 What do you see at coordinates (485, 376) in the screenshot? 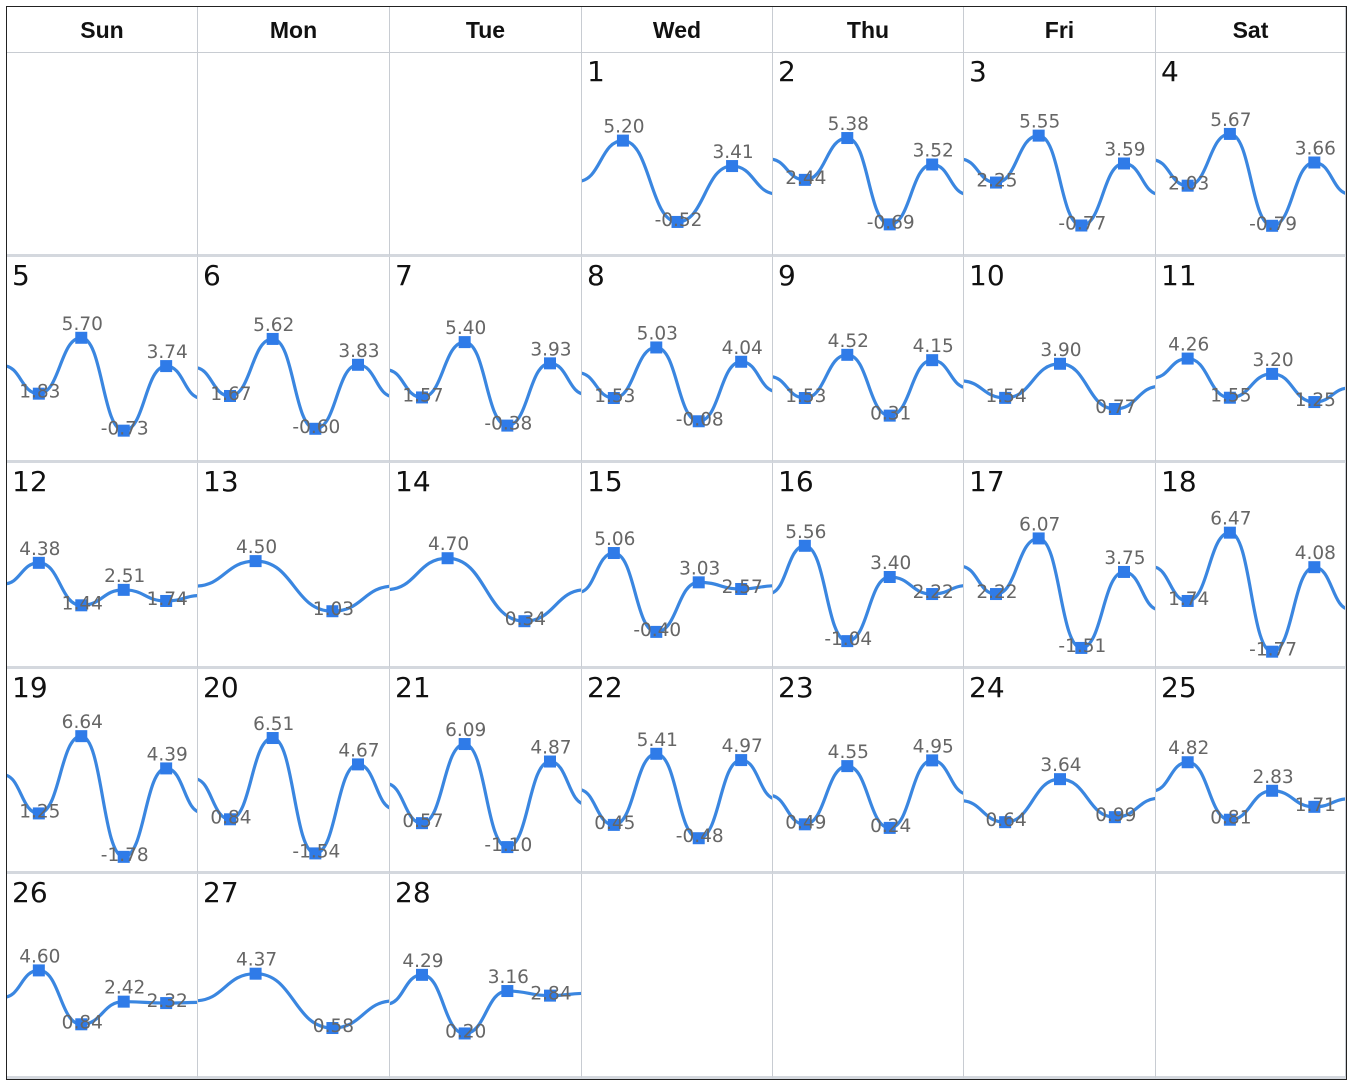
I see `tide-chart: 1.57 5.40 -0.38 3.93` at bounding box center [485, 376].